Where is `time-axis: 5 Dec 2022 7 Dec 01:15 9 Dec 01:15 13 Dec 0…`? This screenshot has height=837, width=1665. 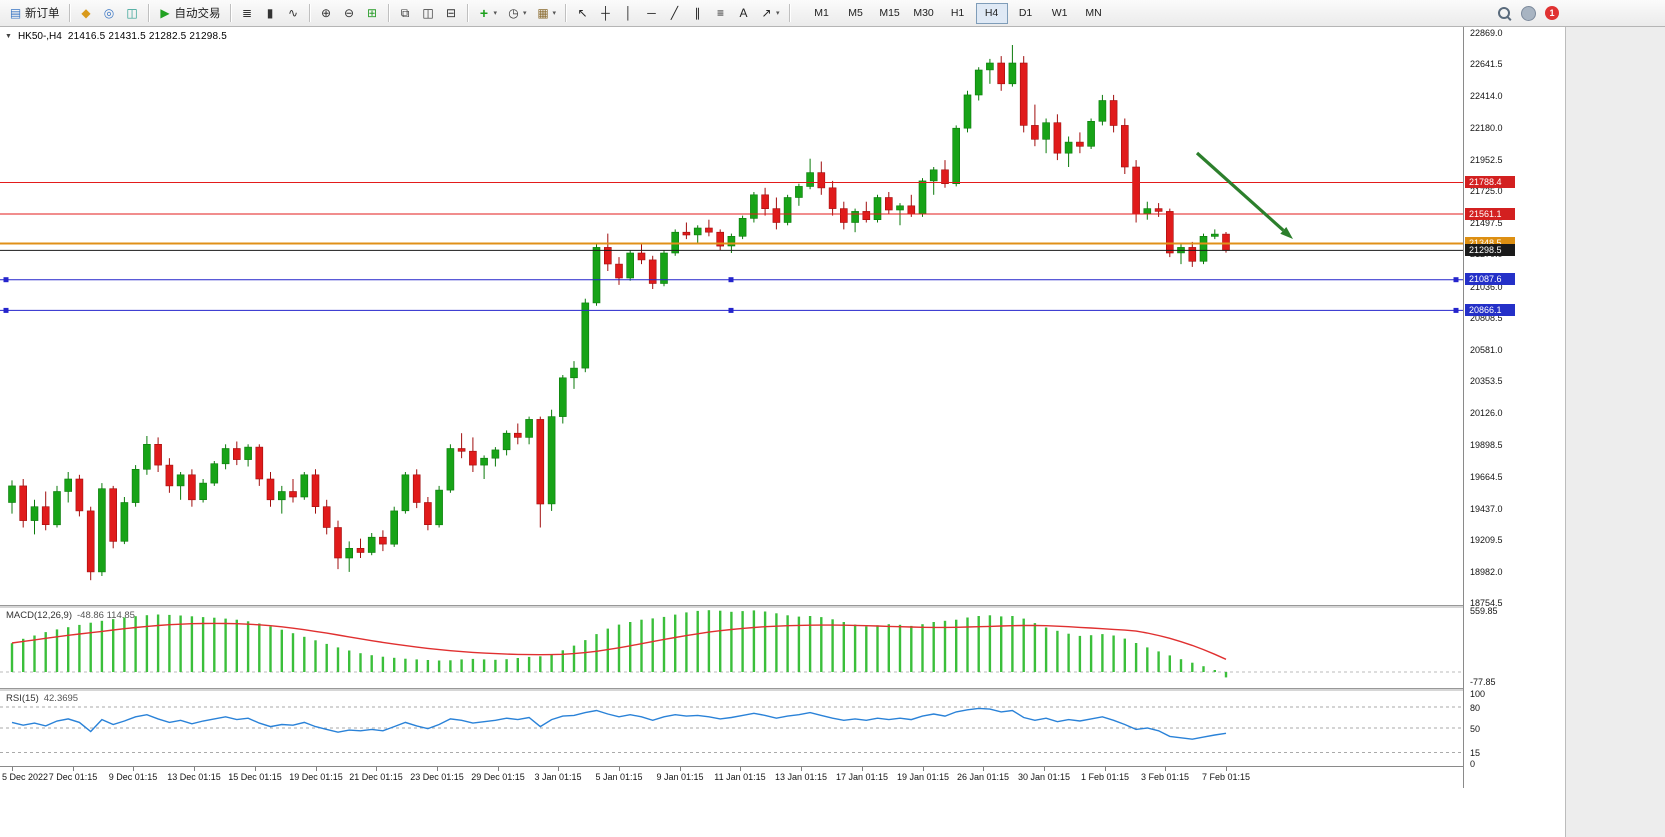
time-axis: 5 Dec 2022 7 Dec 01:15 9 Dec 01:15 13 Dec 0… is located at coordinates (782, 777).